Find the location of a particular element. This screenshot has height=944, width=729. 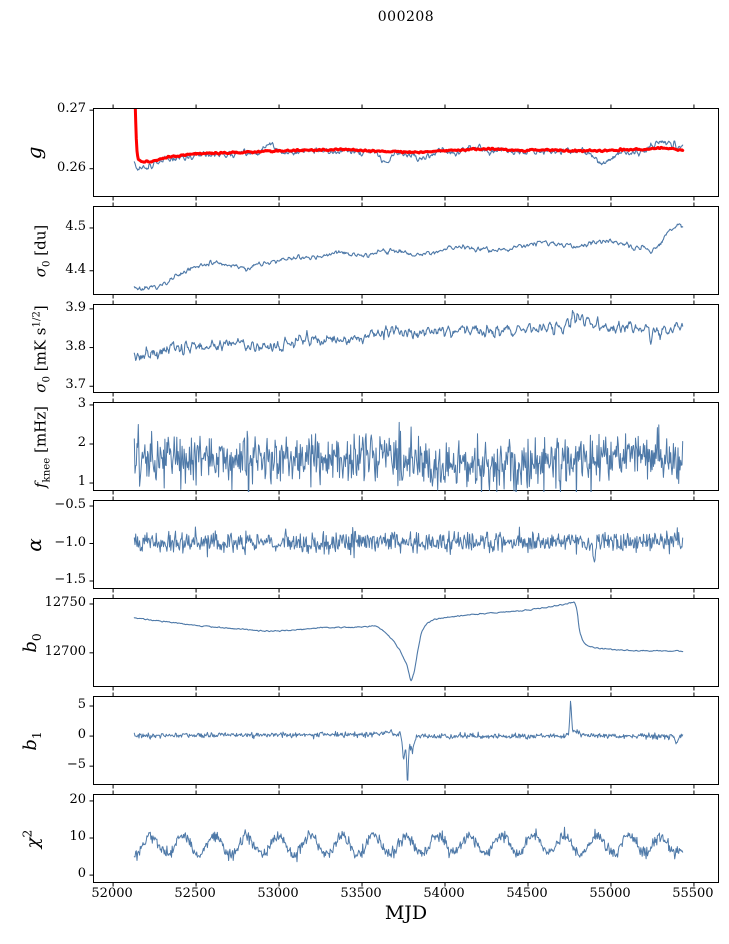

alpha-tick-marks is located at coordinates (392, 544).